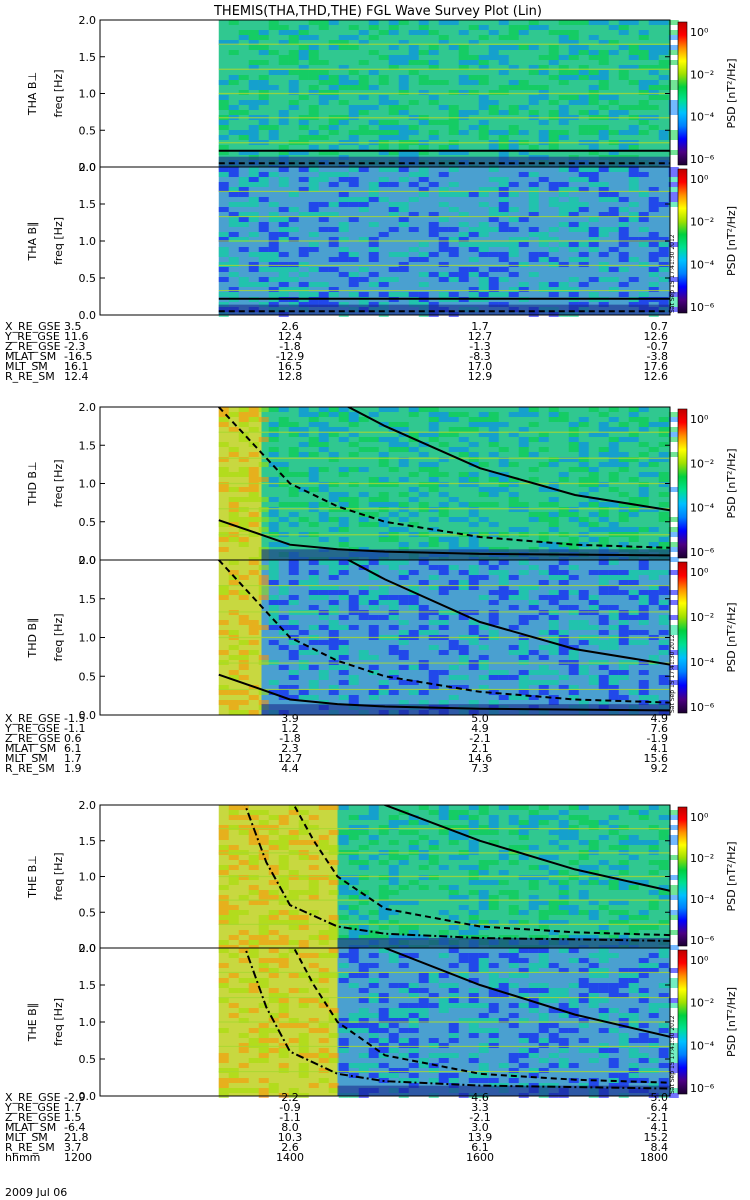 The image size is (750, 1200). I want to click on low-freq-band, so click(465, 709).